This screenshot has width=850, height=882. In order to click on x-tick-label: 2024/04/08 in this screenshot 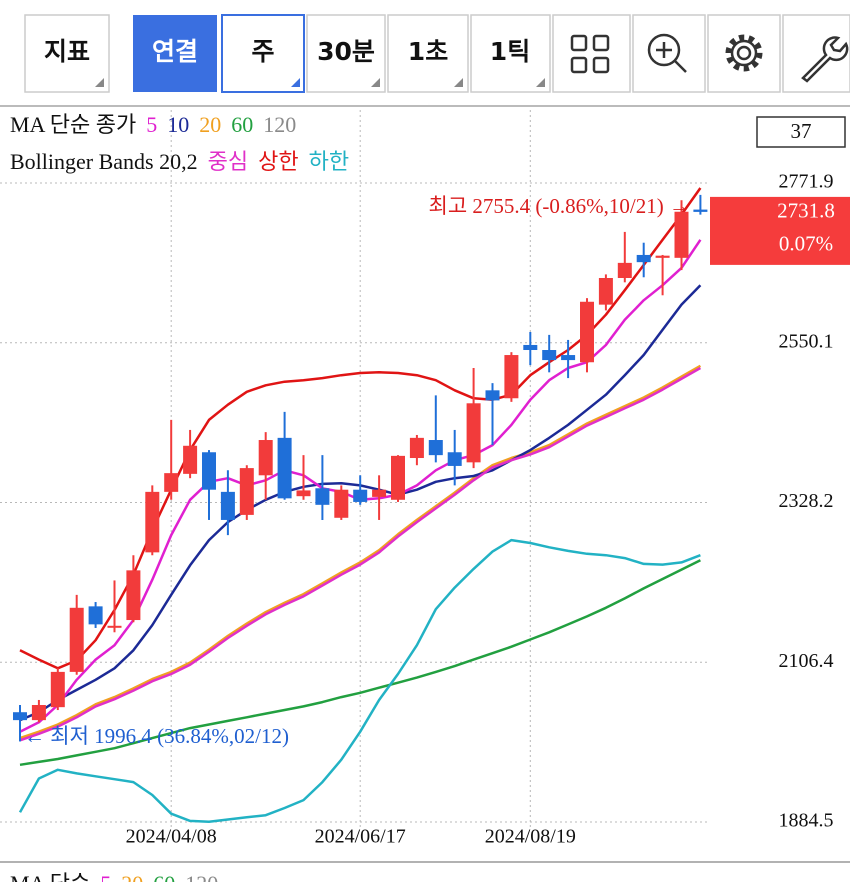, I will do `click(171, 837)`.